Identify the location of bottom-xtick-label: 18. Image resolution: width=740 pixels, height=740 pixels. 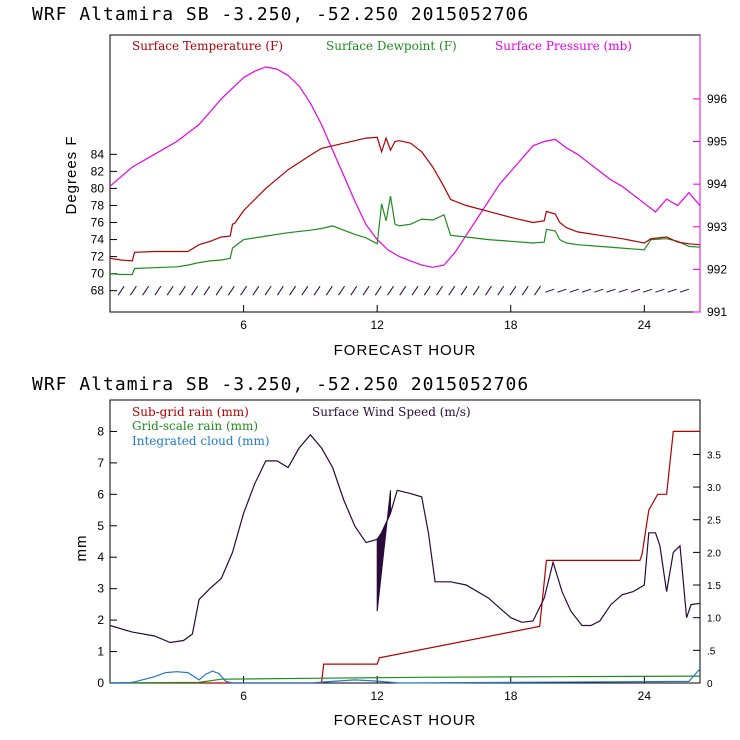
(511, 696).